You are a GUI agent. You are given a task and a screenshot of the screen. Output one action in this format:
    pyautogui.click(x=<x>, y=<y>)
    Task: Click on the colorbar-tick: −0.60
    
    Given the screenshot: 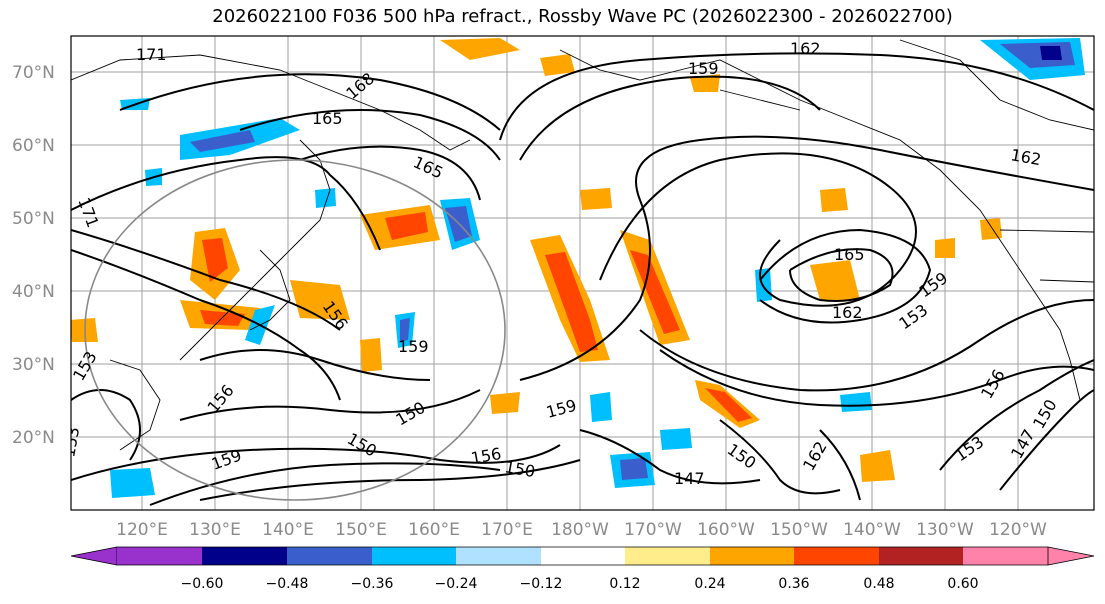 What is the action you would take?
    pyautogui.click(x=202, y=584)
    